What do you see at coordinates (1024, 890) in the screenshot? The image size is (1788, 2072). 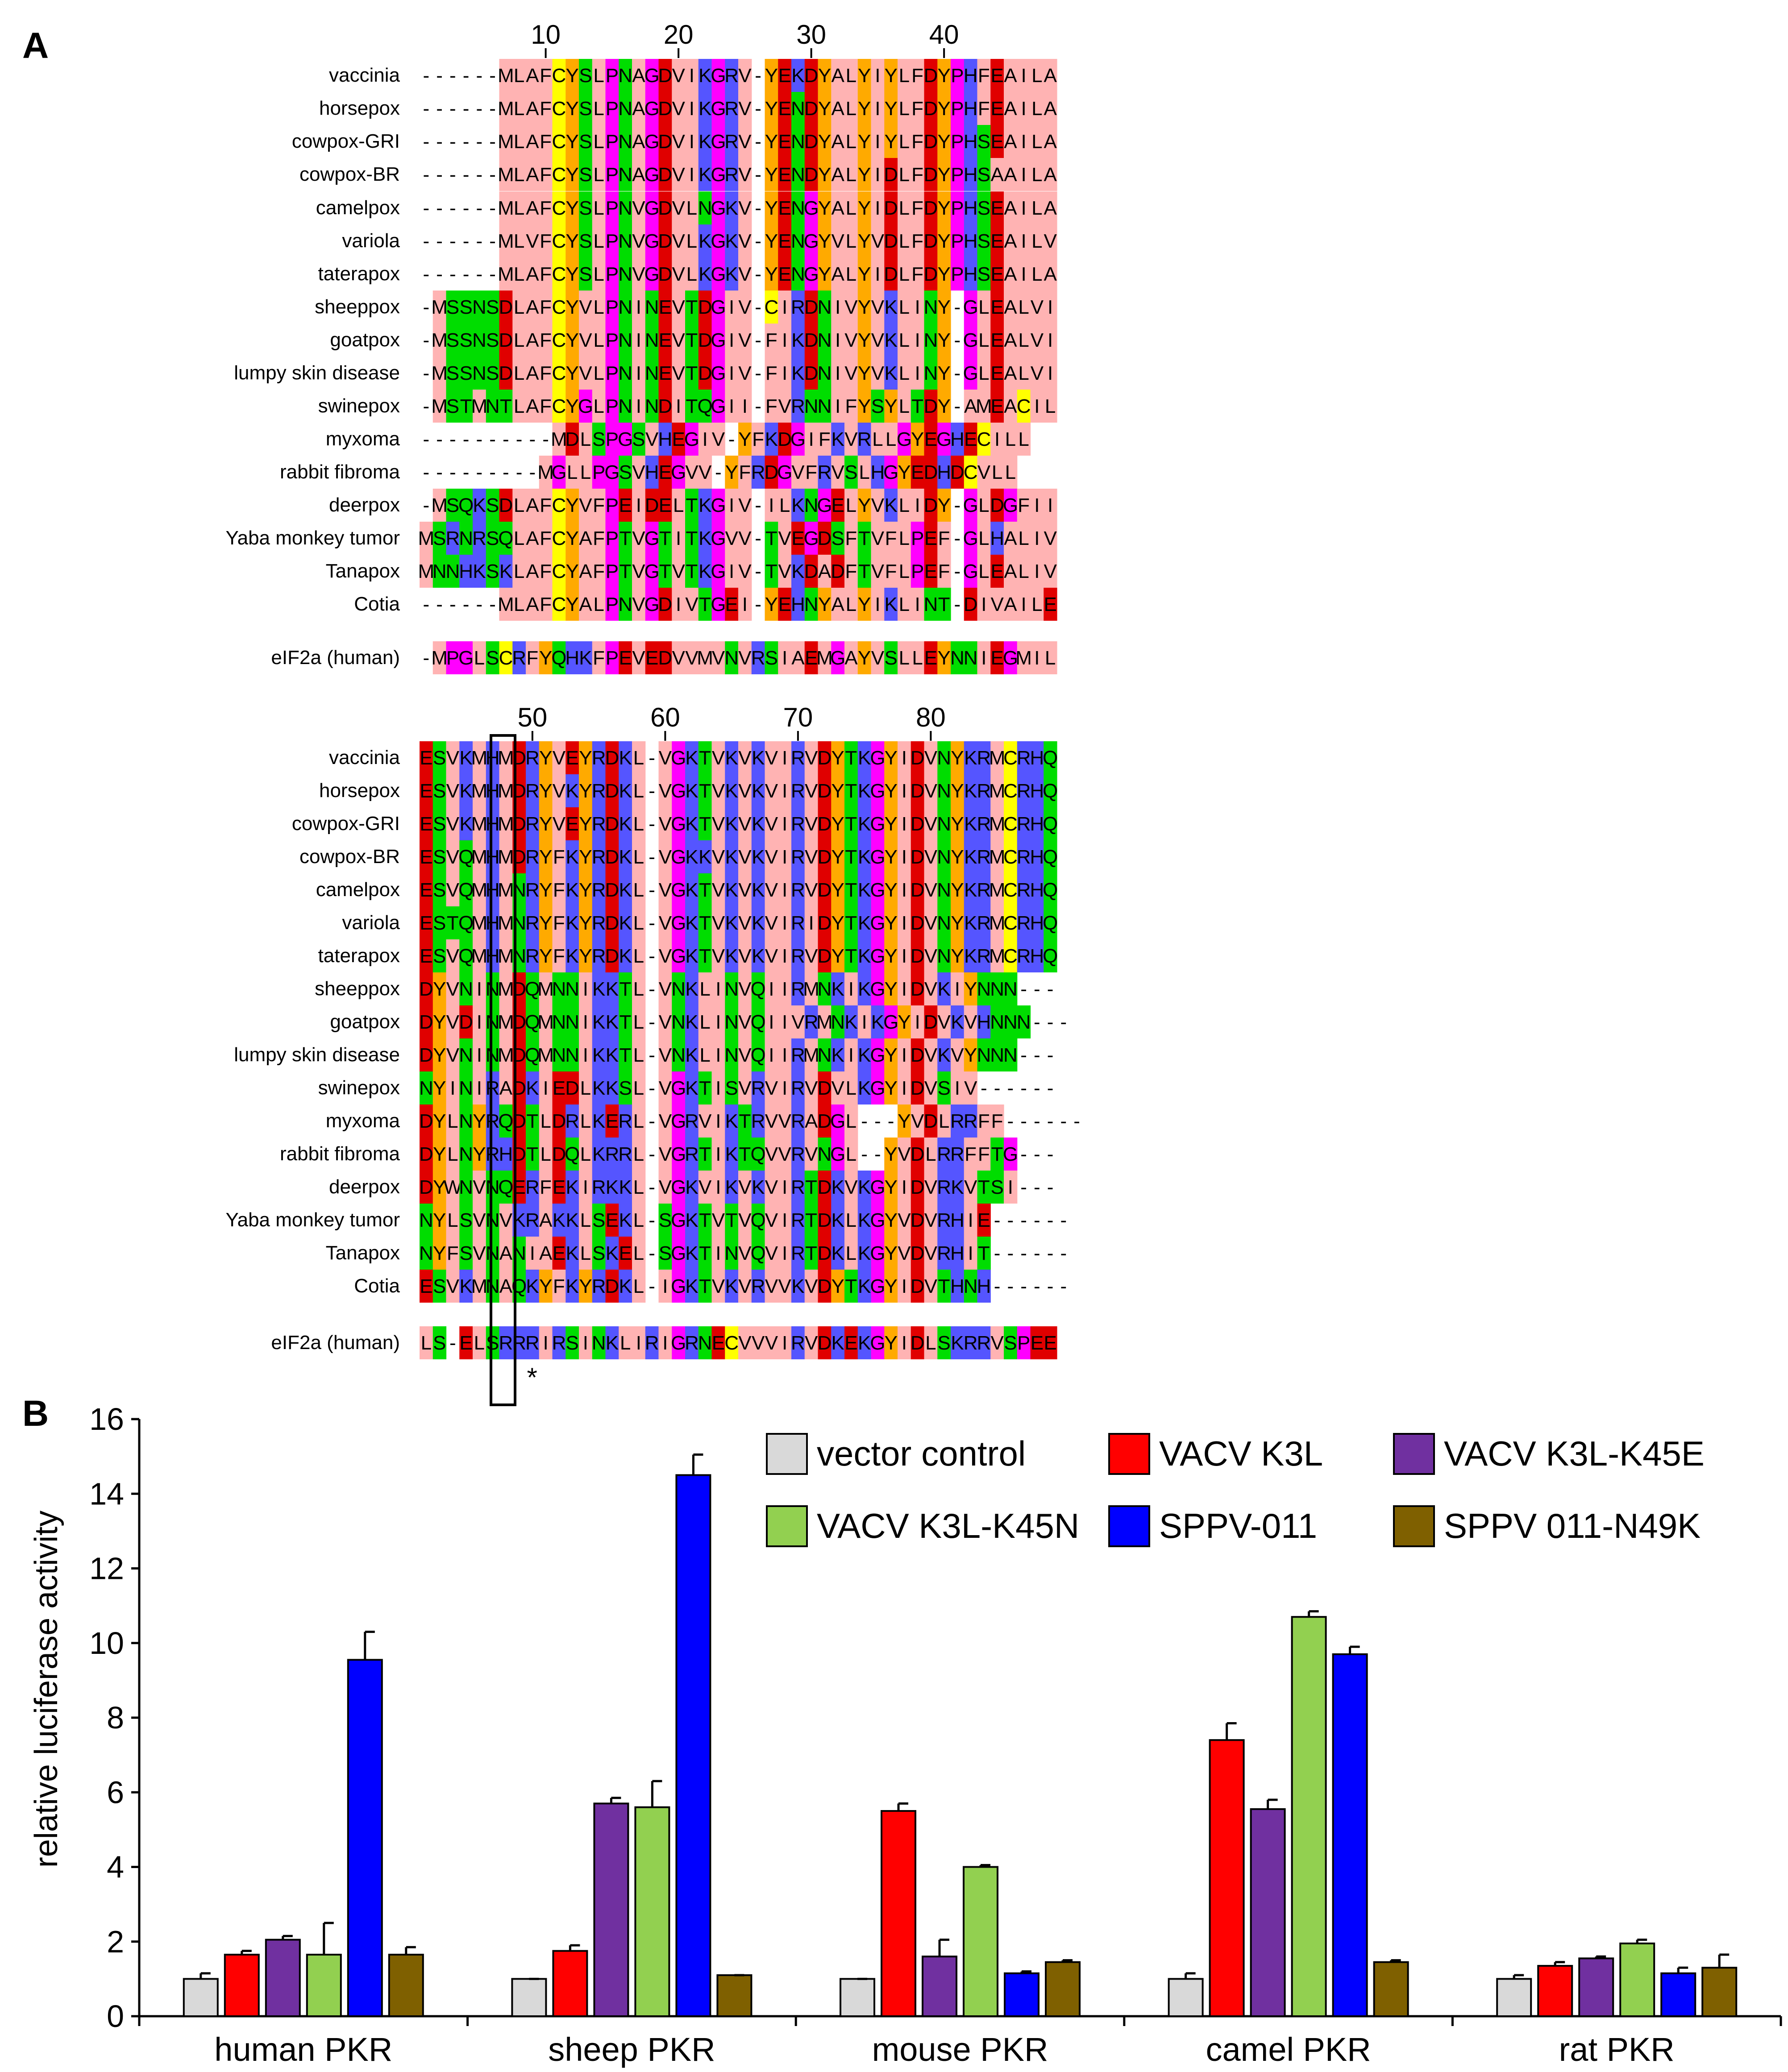 I see `residue-char: R` at bounding box center [1024, 890].